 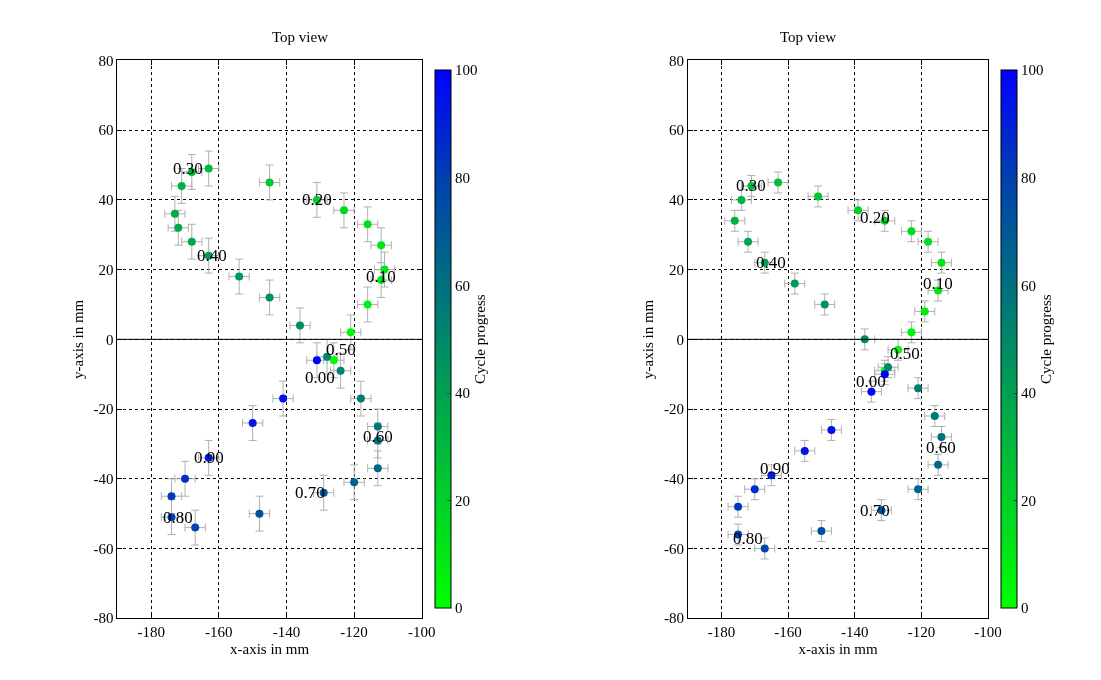 What do you see at coordinates (875, 217) in the screenshot?
I see `annotation: 0.20` at bounding box center [875, 217].